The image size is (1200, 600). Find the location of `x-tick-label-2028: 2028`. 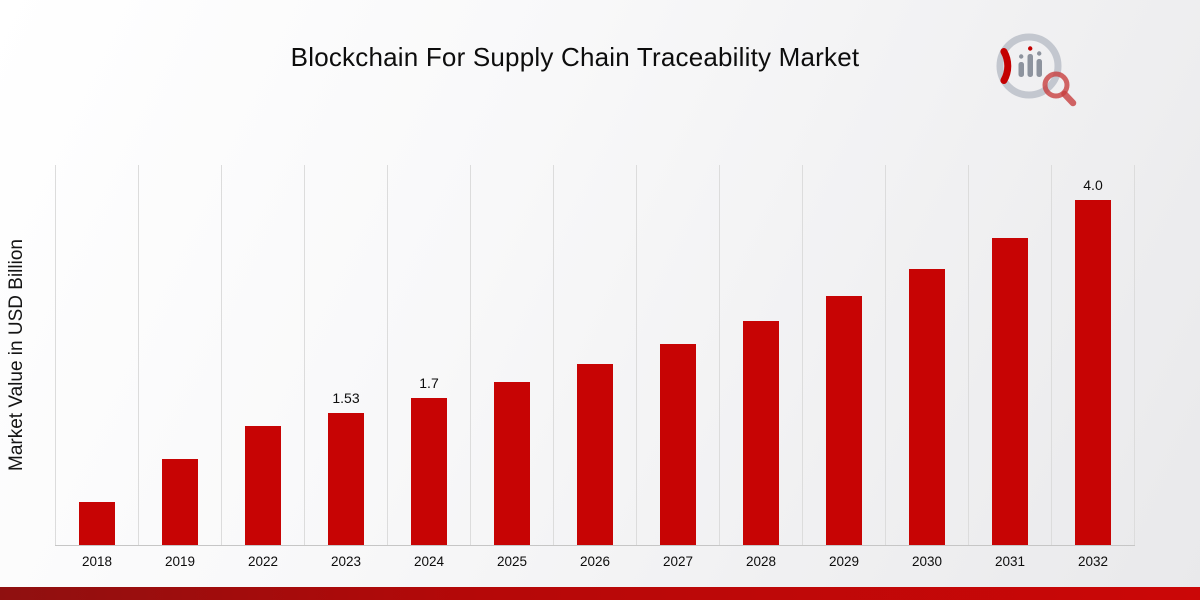

x-tick-label-2028: 2028 is located at coordinates (761, 561).